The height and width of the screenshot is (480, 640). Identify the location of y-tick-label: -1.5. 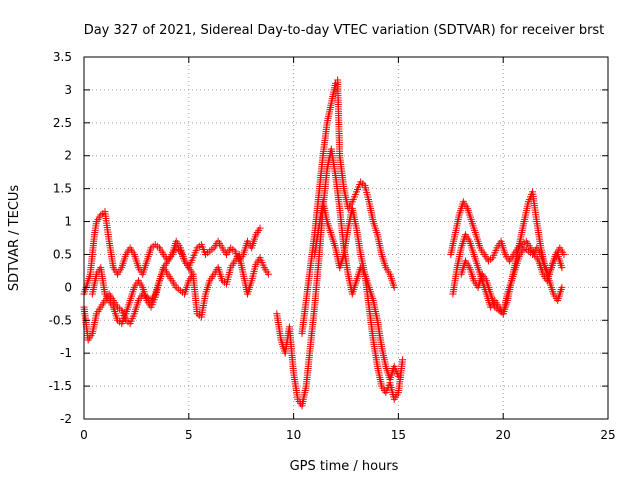
(60, 386).